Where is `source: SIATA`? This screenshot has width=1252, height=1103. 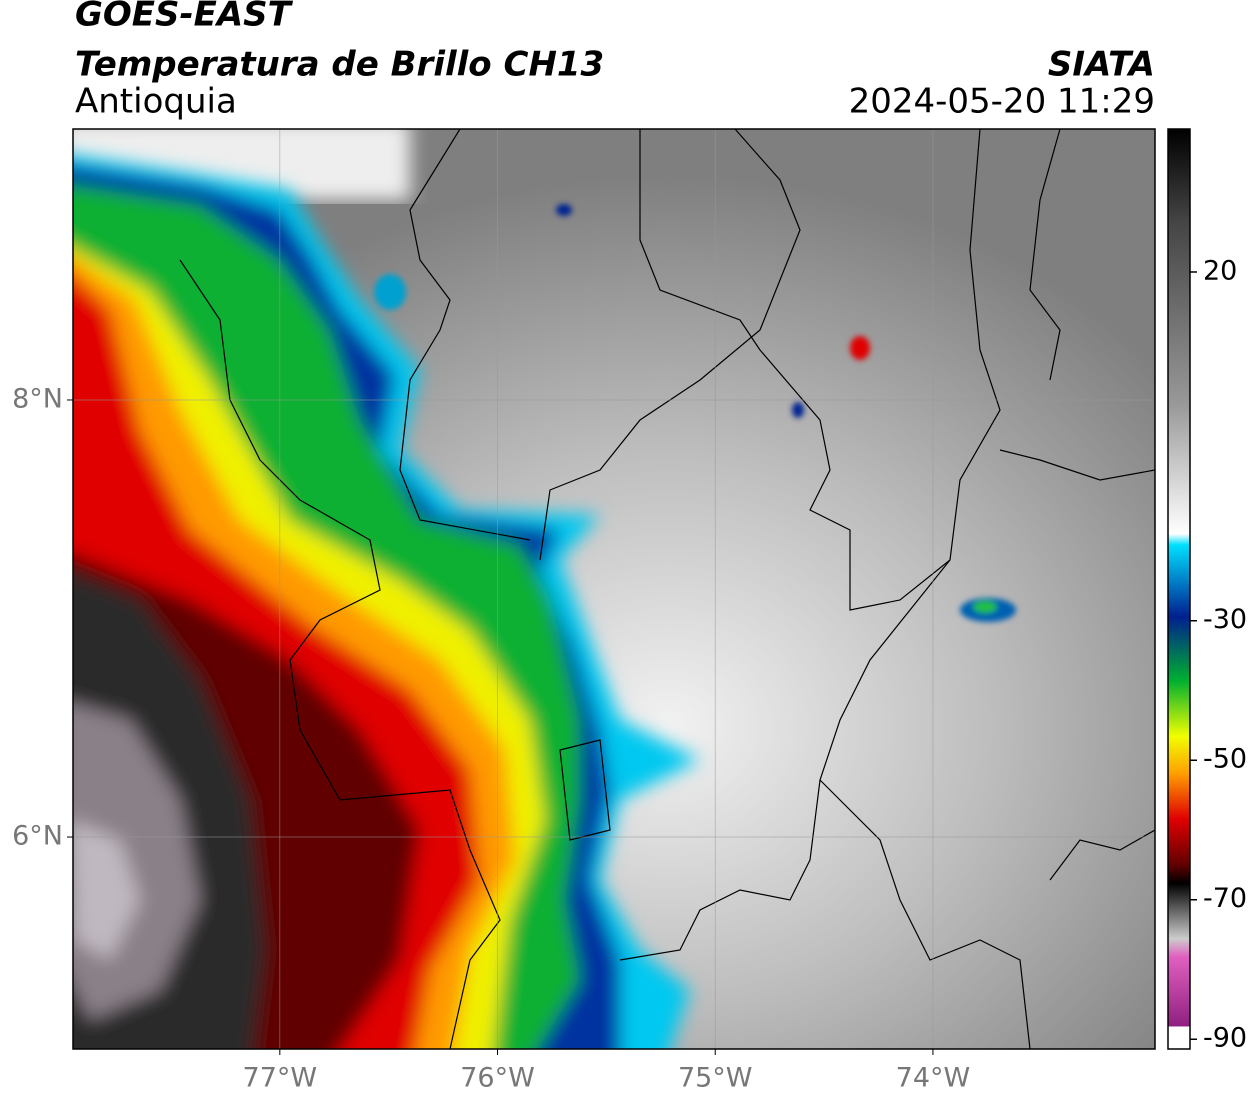 source: SIATA is located at coordinates (1101, 65).